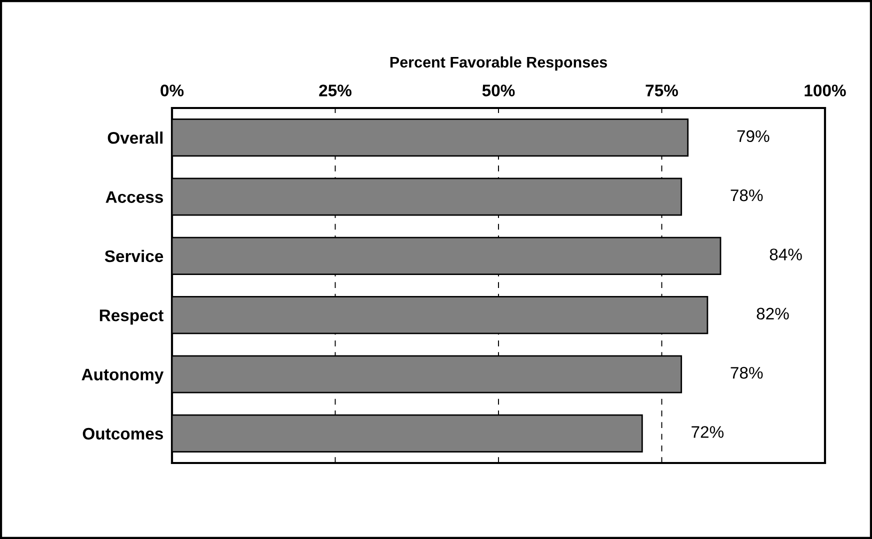 Image resolution: width=872 pixels, height=539 pixels. What do you see at coordinates (753, 136) in the screenshot?
I see `data-label: 79%` at bounding box center [753, 136].